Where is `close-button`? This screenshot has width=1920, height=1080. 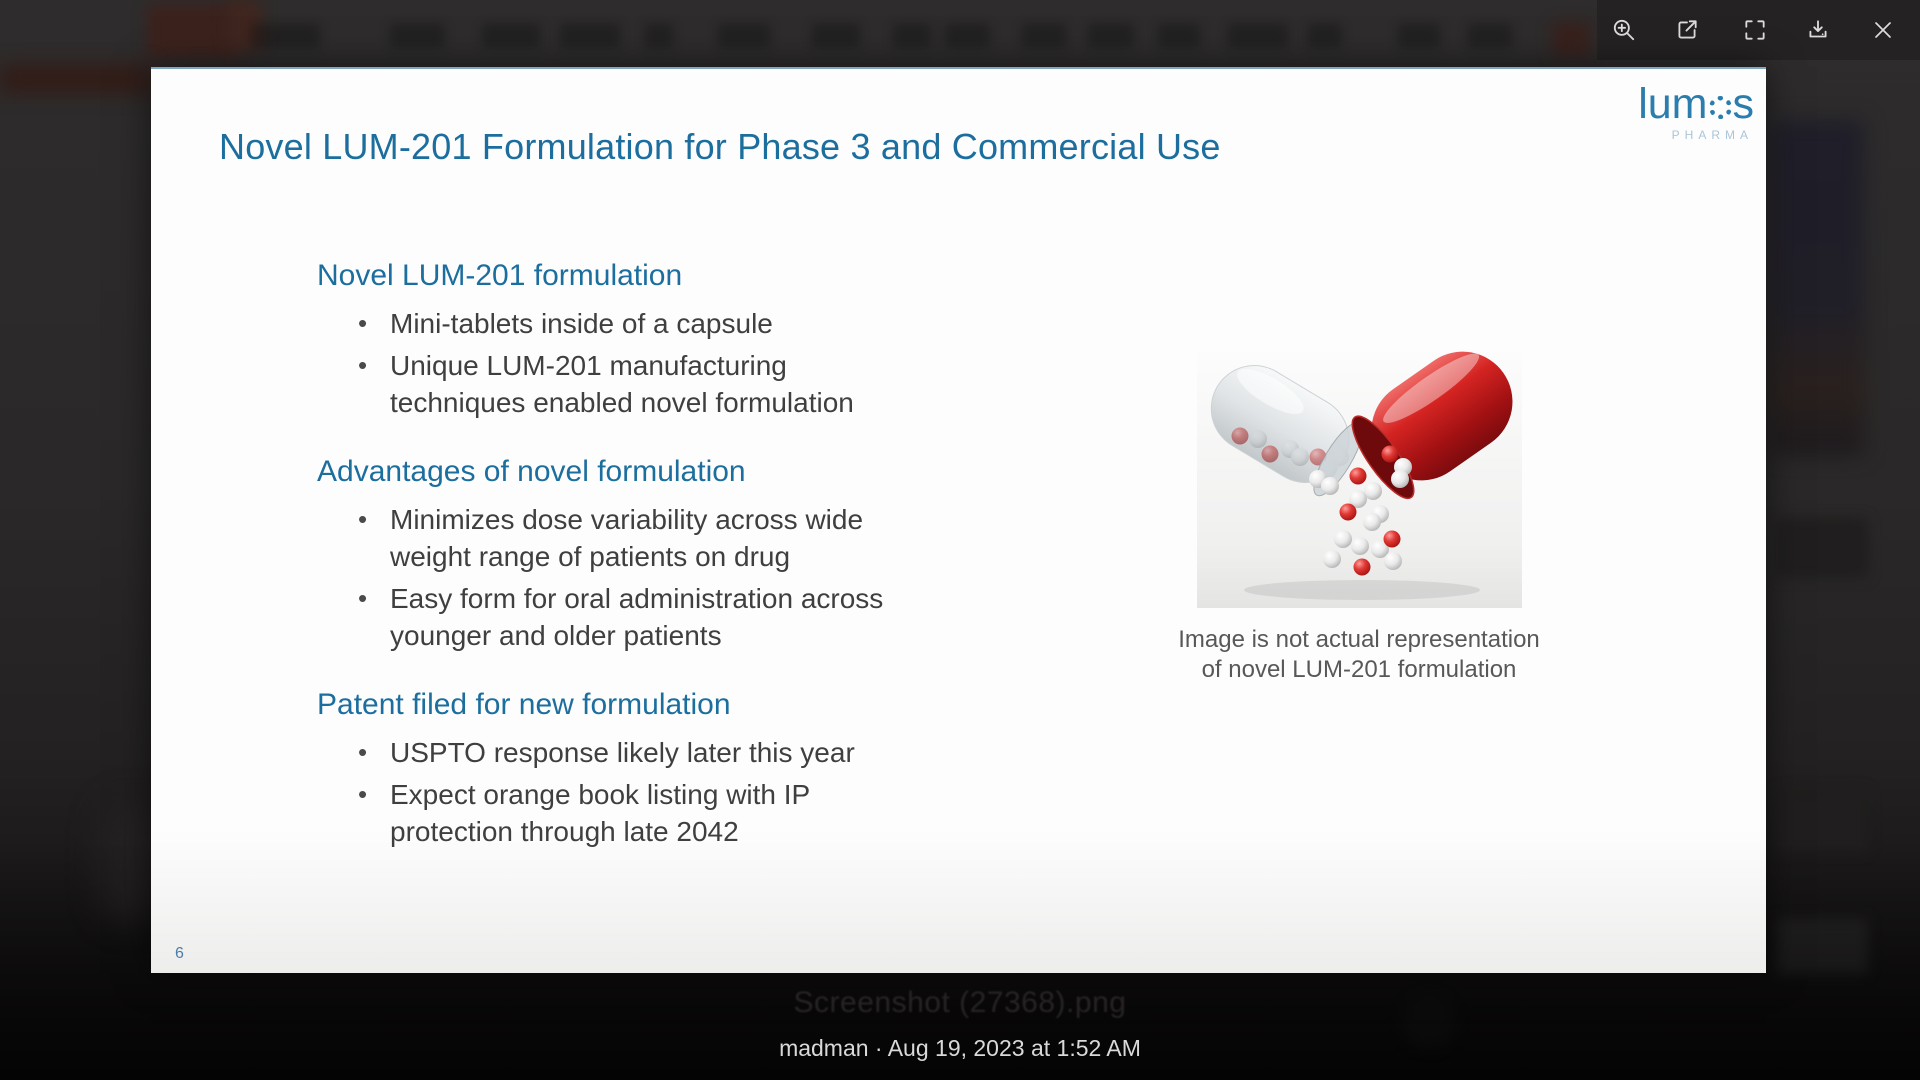 close-button is located at coordinates (1883, 30).